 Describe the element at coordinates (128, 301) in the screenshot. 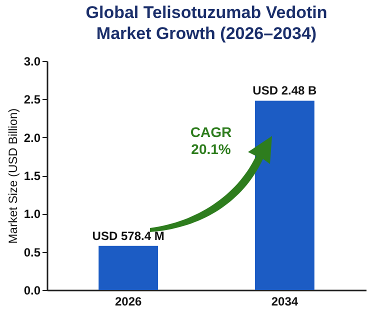

I see `x-tick-label: 2026` at that location.